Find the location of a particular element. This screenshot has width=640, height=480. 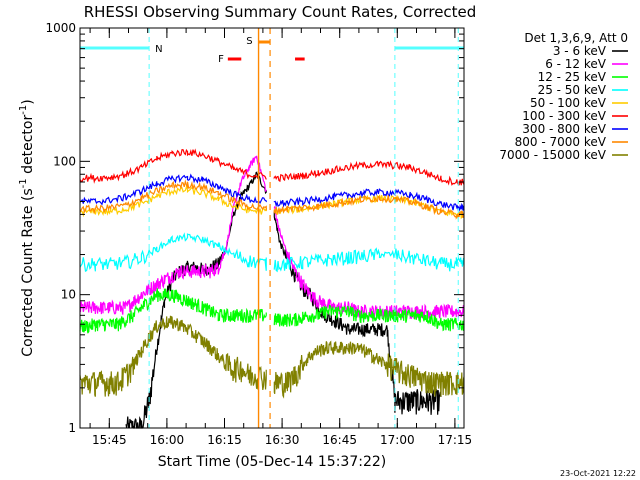

y-tick-label: 100 is located at coordinates (64, 161).